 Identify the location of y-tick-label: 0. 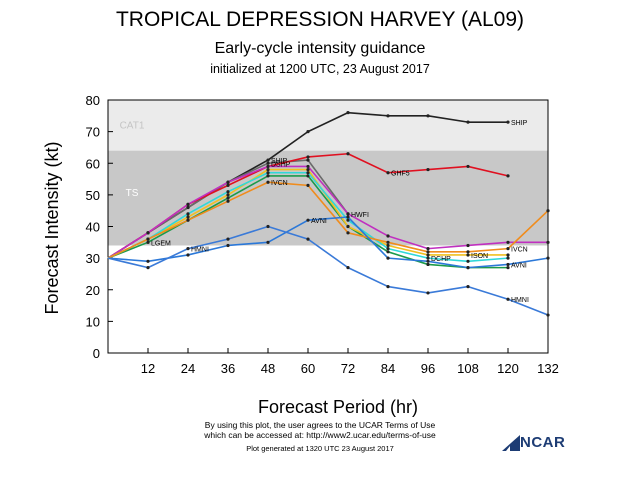
(96, 353).